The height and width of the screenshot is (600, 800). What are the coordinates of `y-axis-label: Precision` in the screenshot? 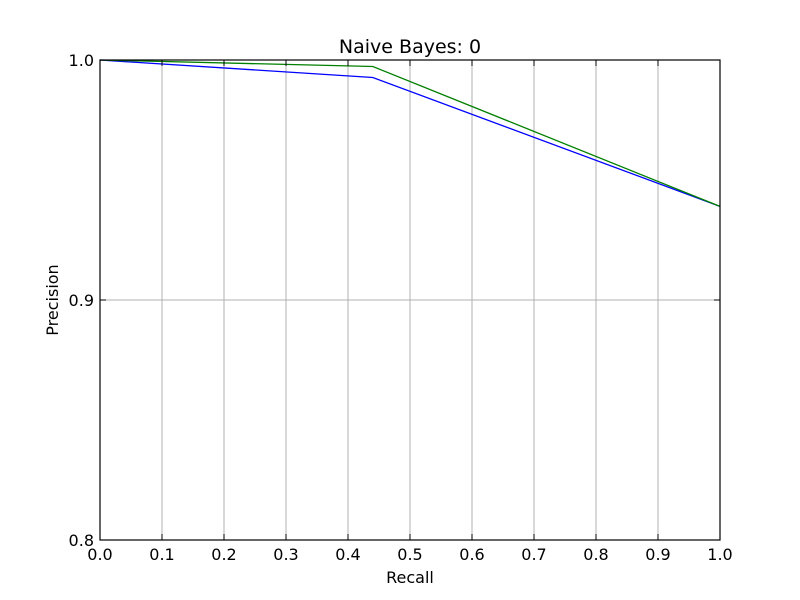 It's located at (52, 299).